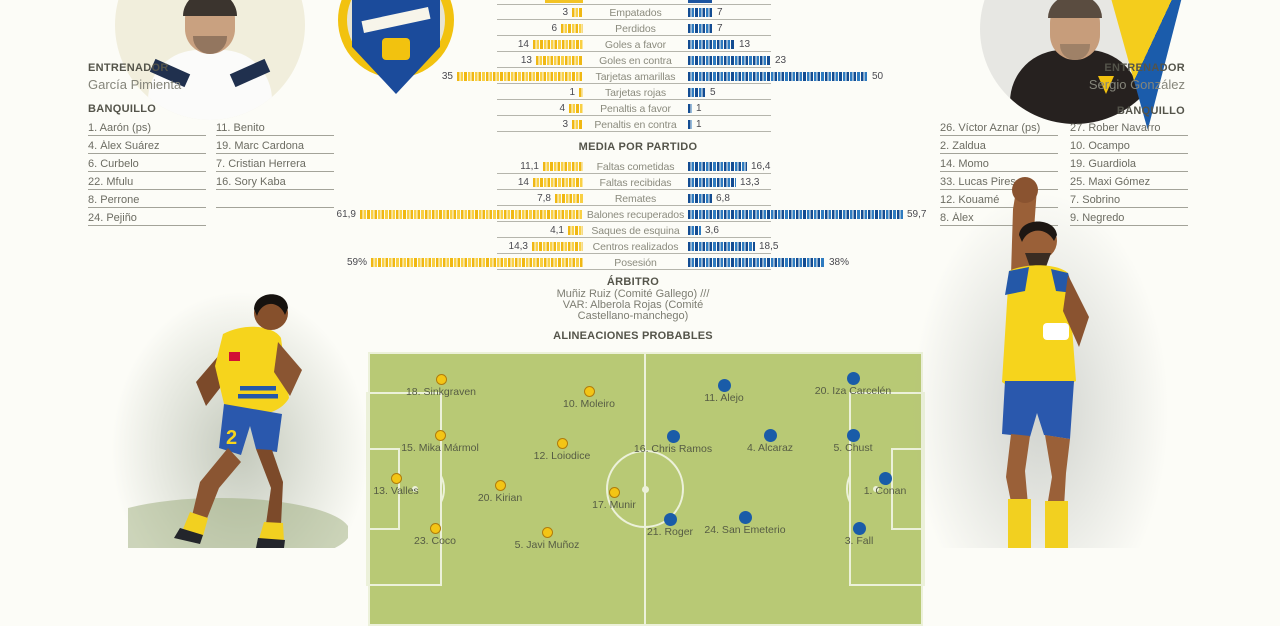 The image size is (1280, 626). Describe the element at coordinates (275, 129) in the screenshot. I see `home-bench-item: 11. Benito` at that location.